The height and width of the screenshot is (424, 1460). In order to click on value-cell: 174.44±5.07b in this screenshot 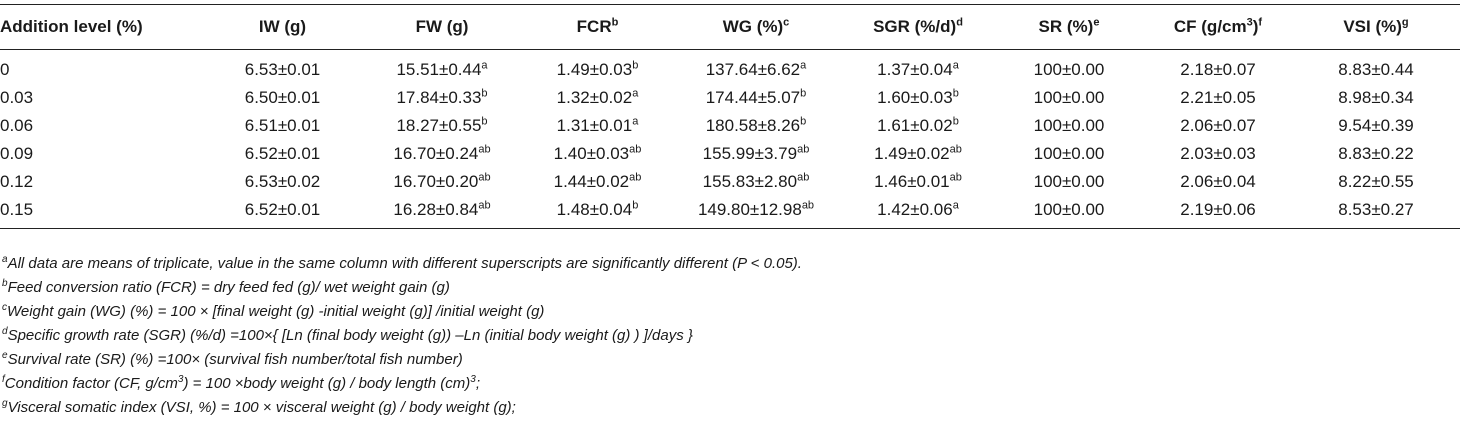, I will do `click(756, 98)`.